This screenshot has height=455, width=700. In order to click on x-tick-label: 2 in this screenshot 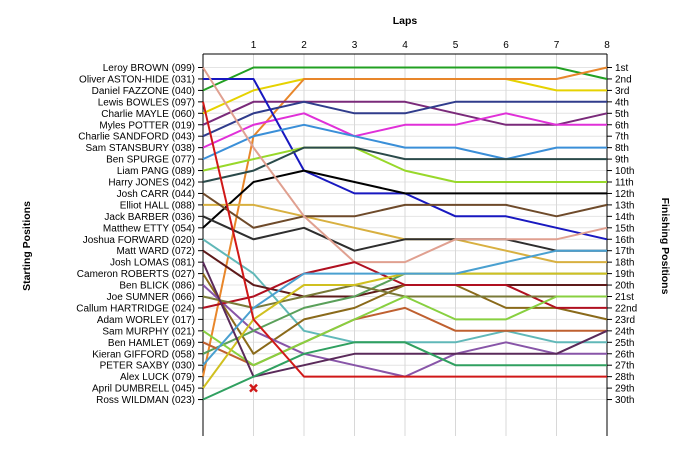, I will do `click(304, 45)`.